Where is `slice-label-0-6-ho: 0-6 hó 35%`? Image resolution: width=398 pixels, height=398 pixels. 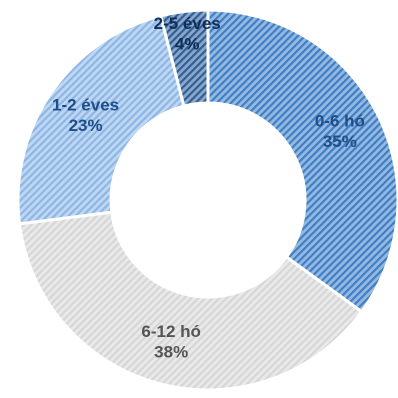
slice-label-0-6-ho: 0-6 hó 35% is located at coordinates (340, 131).